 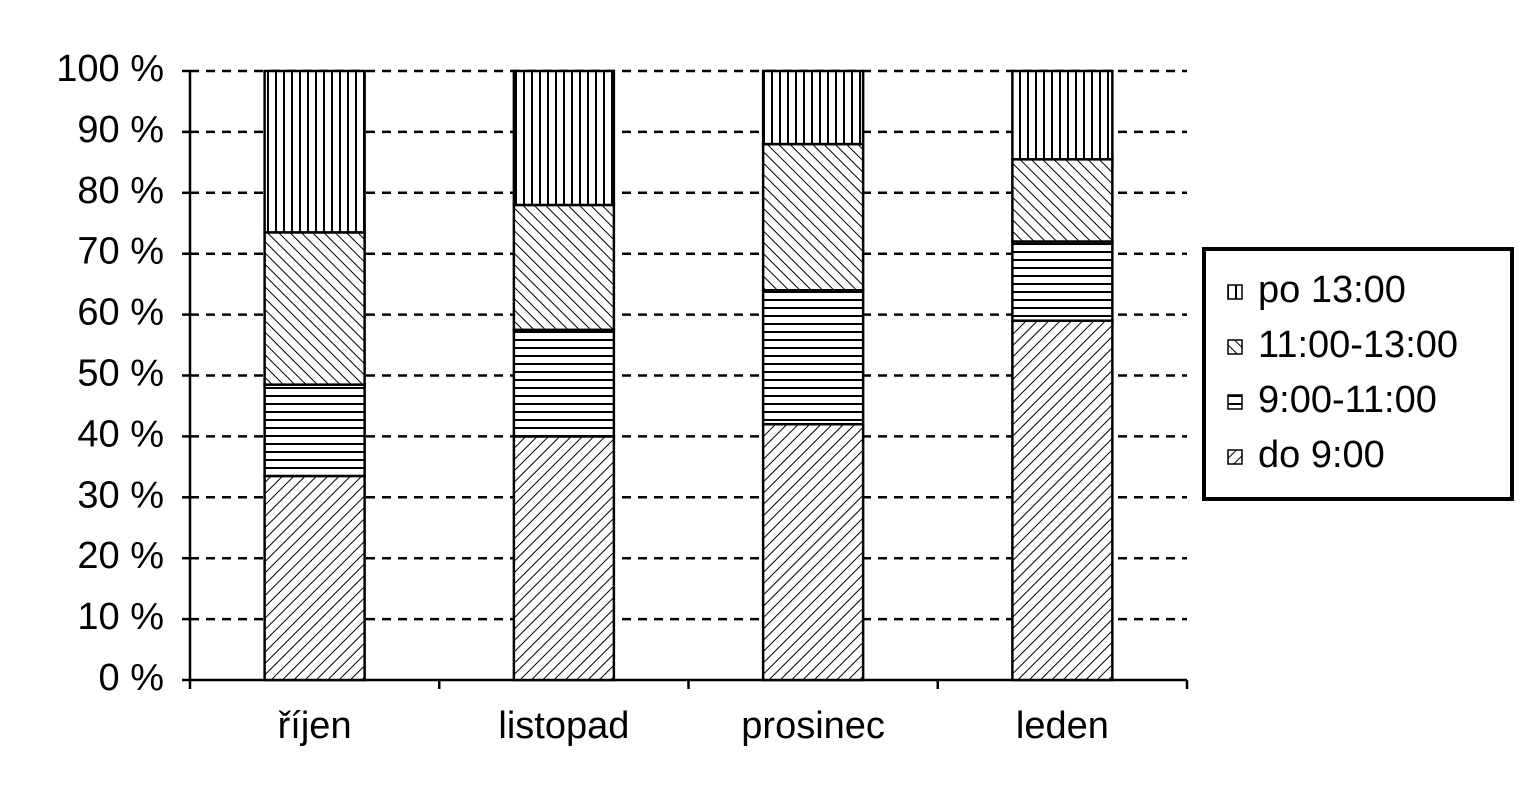 What do you see at coordinates (120, 617) in the screenshot?
I see `y-tick-label: 10 %` at bounding box center [120, 617].